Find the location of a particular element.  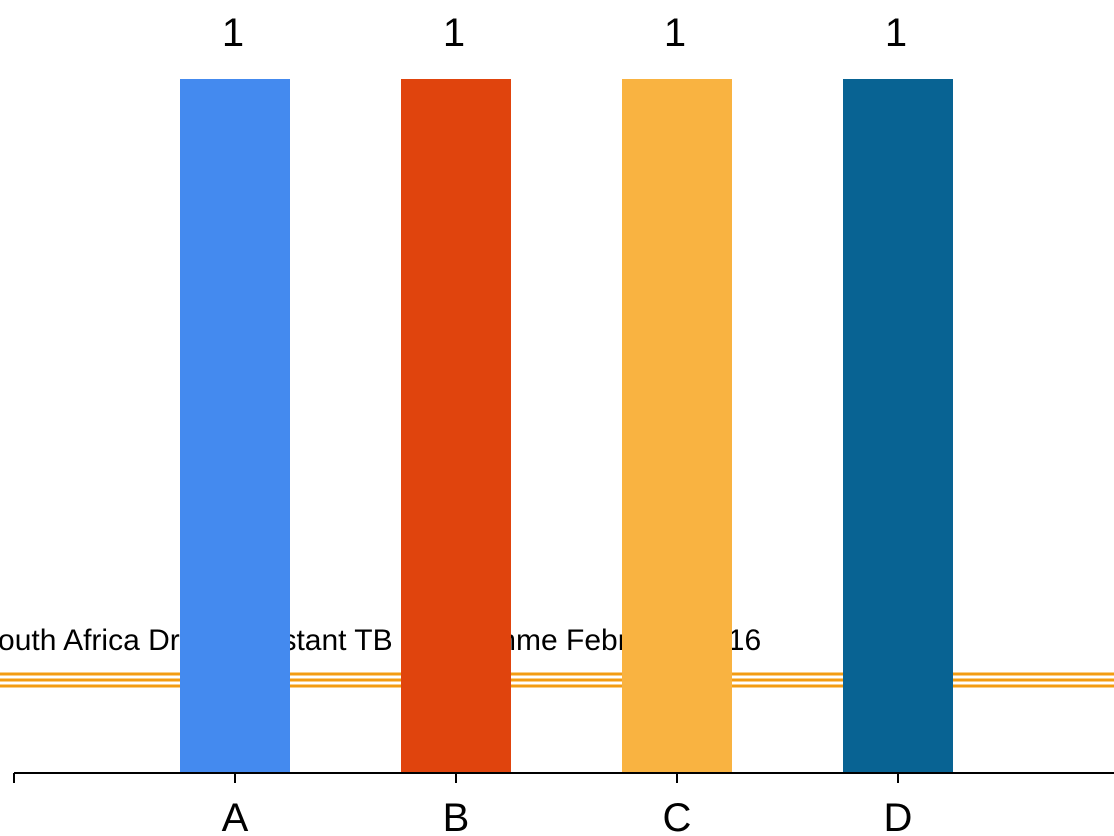

data-labels: 1 1 1 1 is located at coordinates (564, 33).